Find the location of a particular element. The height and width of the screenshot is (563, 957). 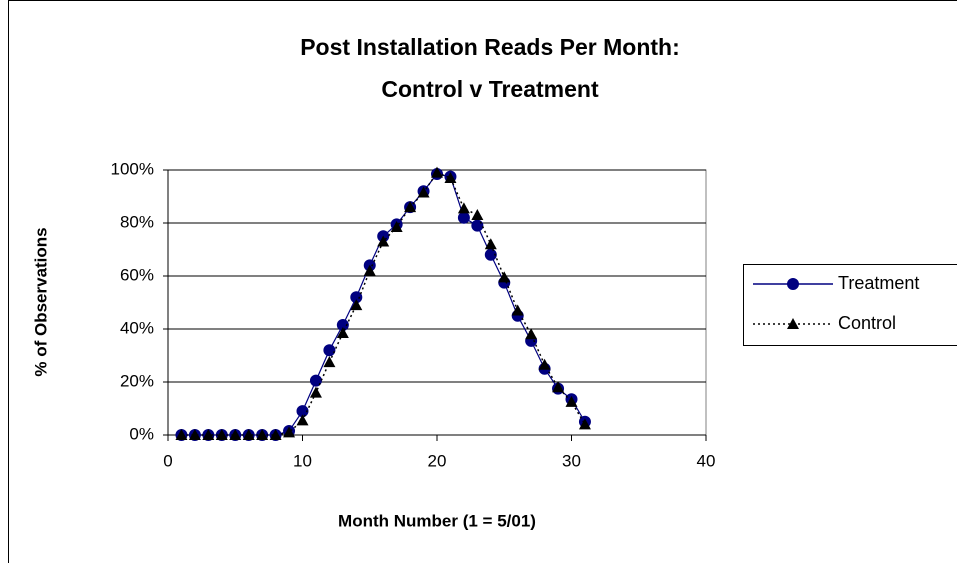

chart-title: Control v Treatment is located at coordinates (490, 89).